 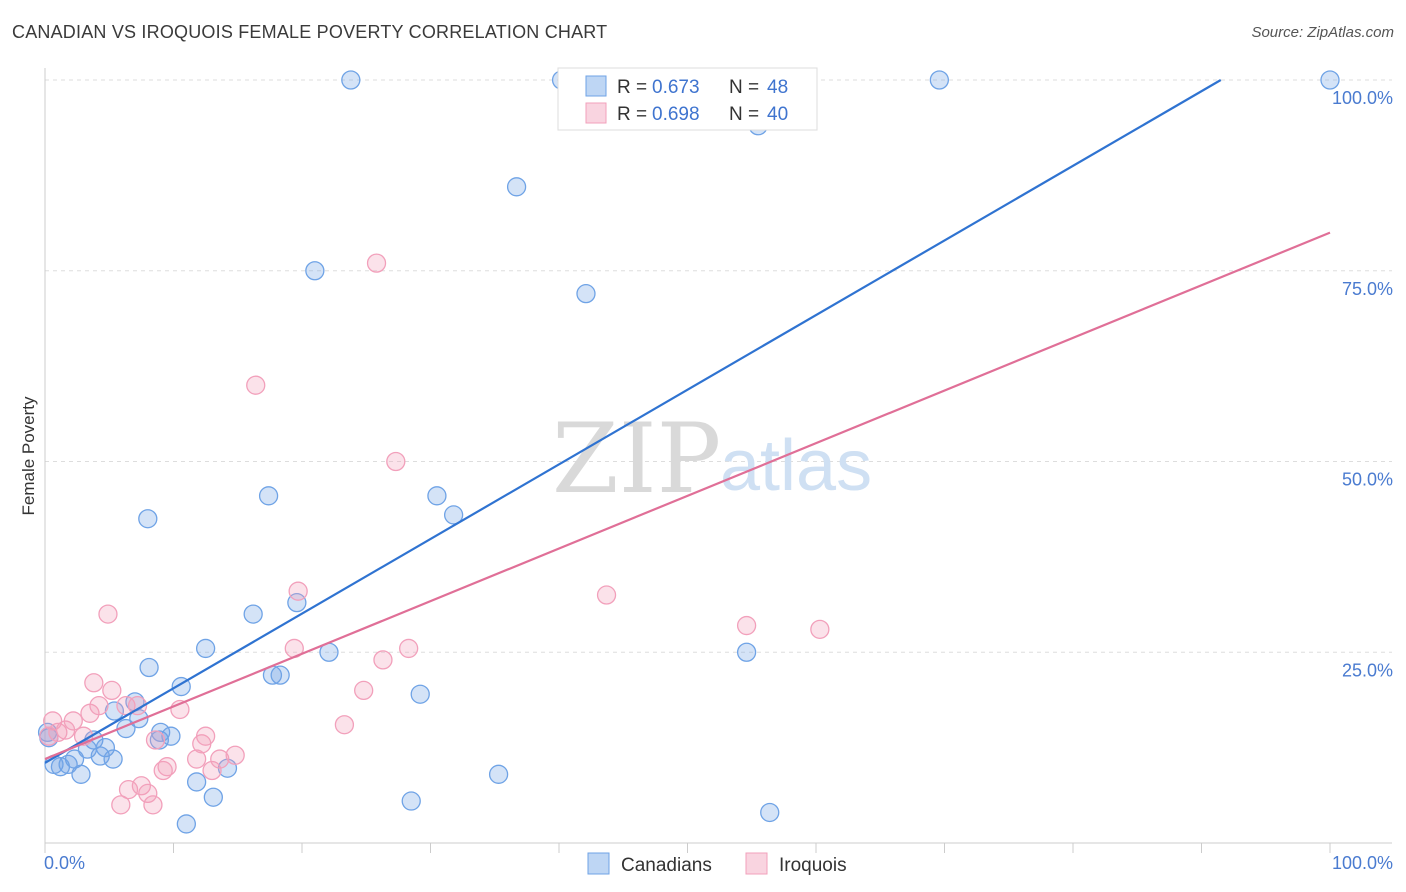 I want to click on x-tick-label: 0.0%, so click(x=64, y=863).